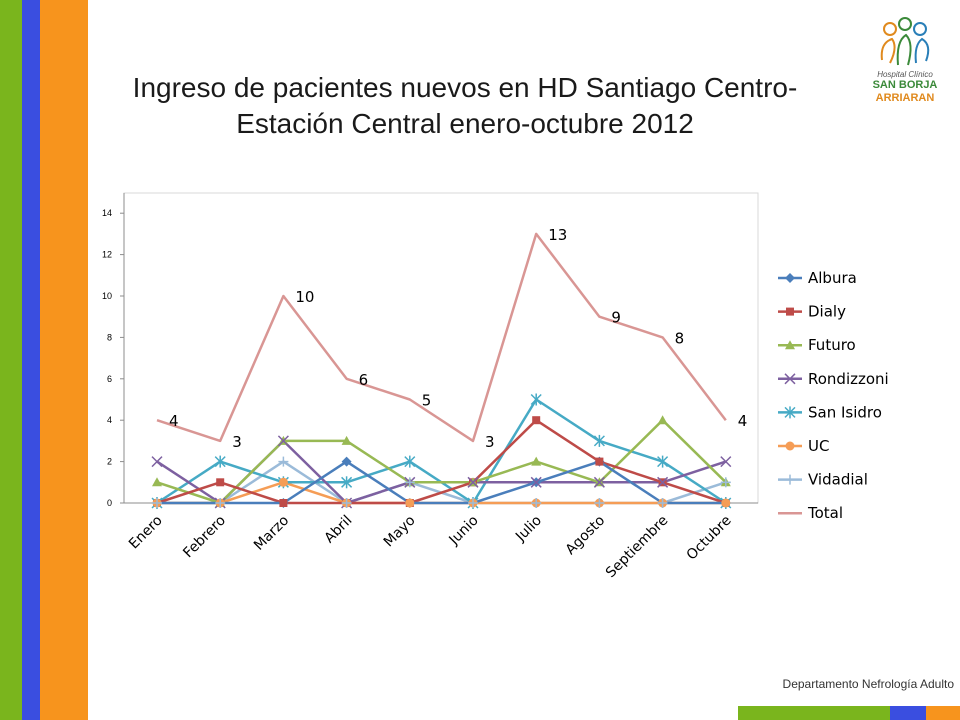  Describe the element at coordinates (832, 345) in the screenshot. I see `legend-label-futuro: Futuro` at that location.